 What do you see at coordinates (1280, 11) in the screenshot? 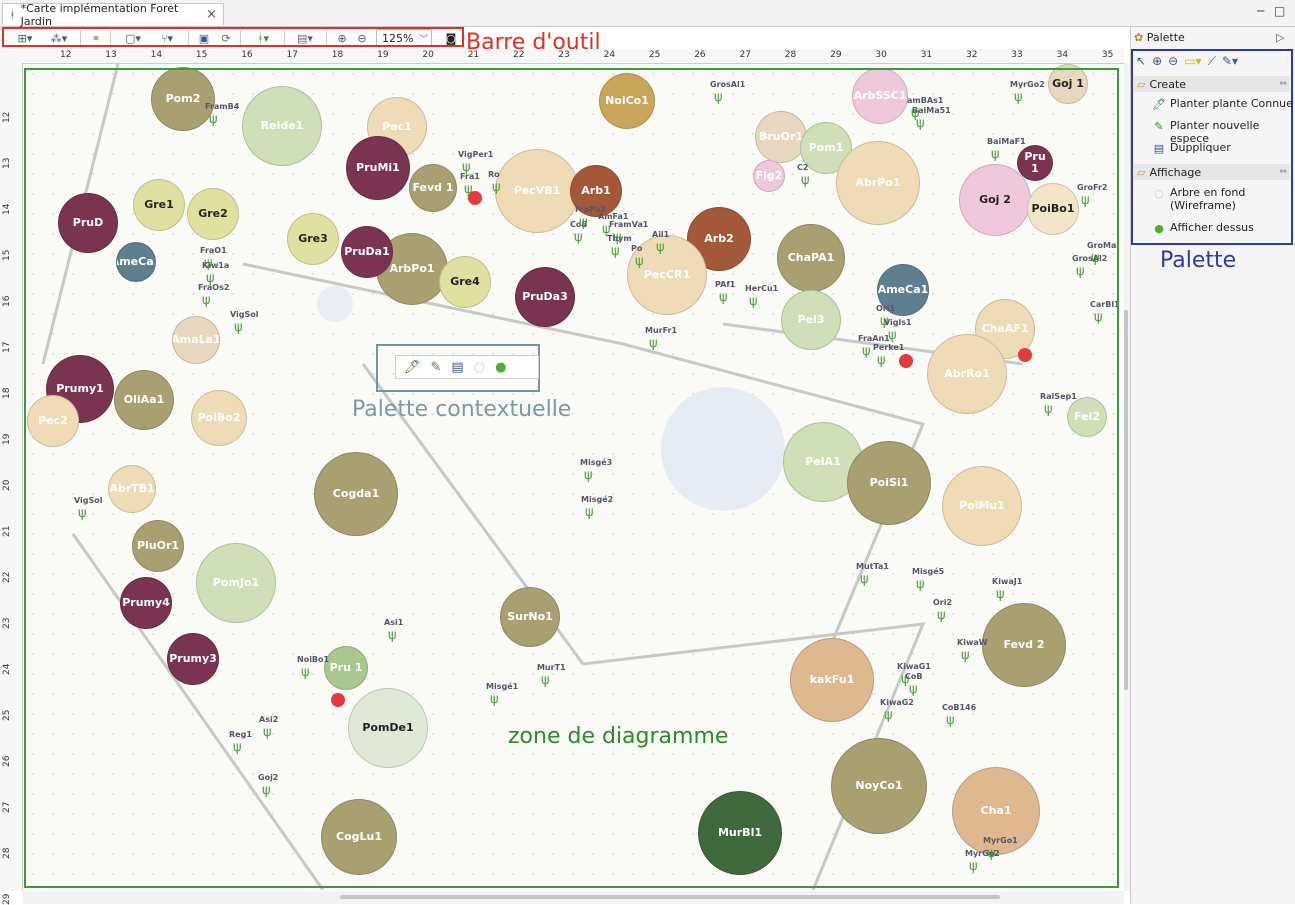
I see `maximize-icon: □` at bounding box center [1280, 11].